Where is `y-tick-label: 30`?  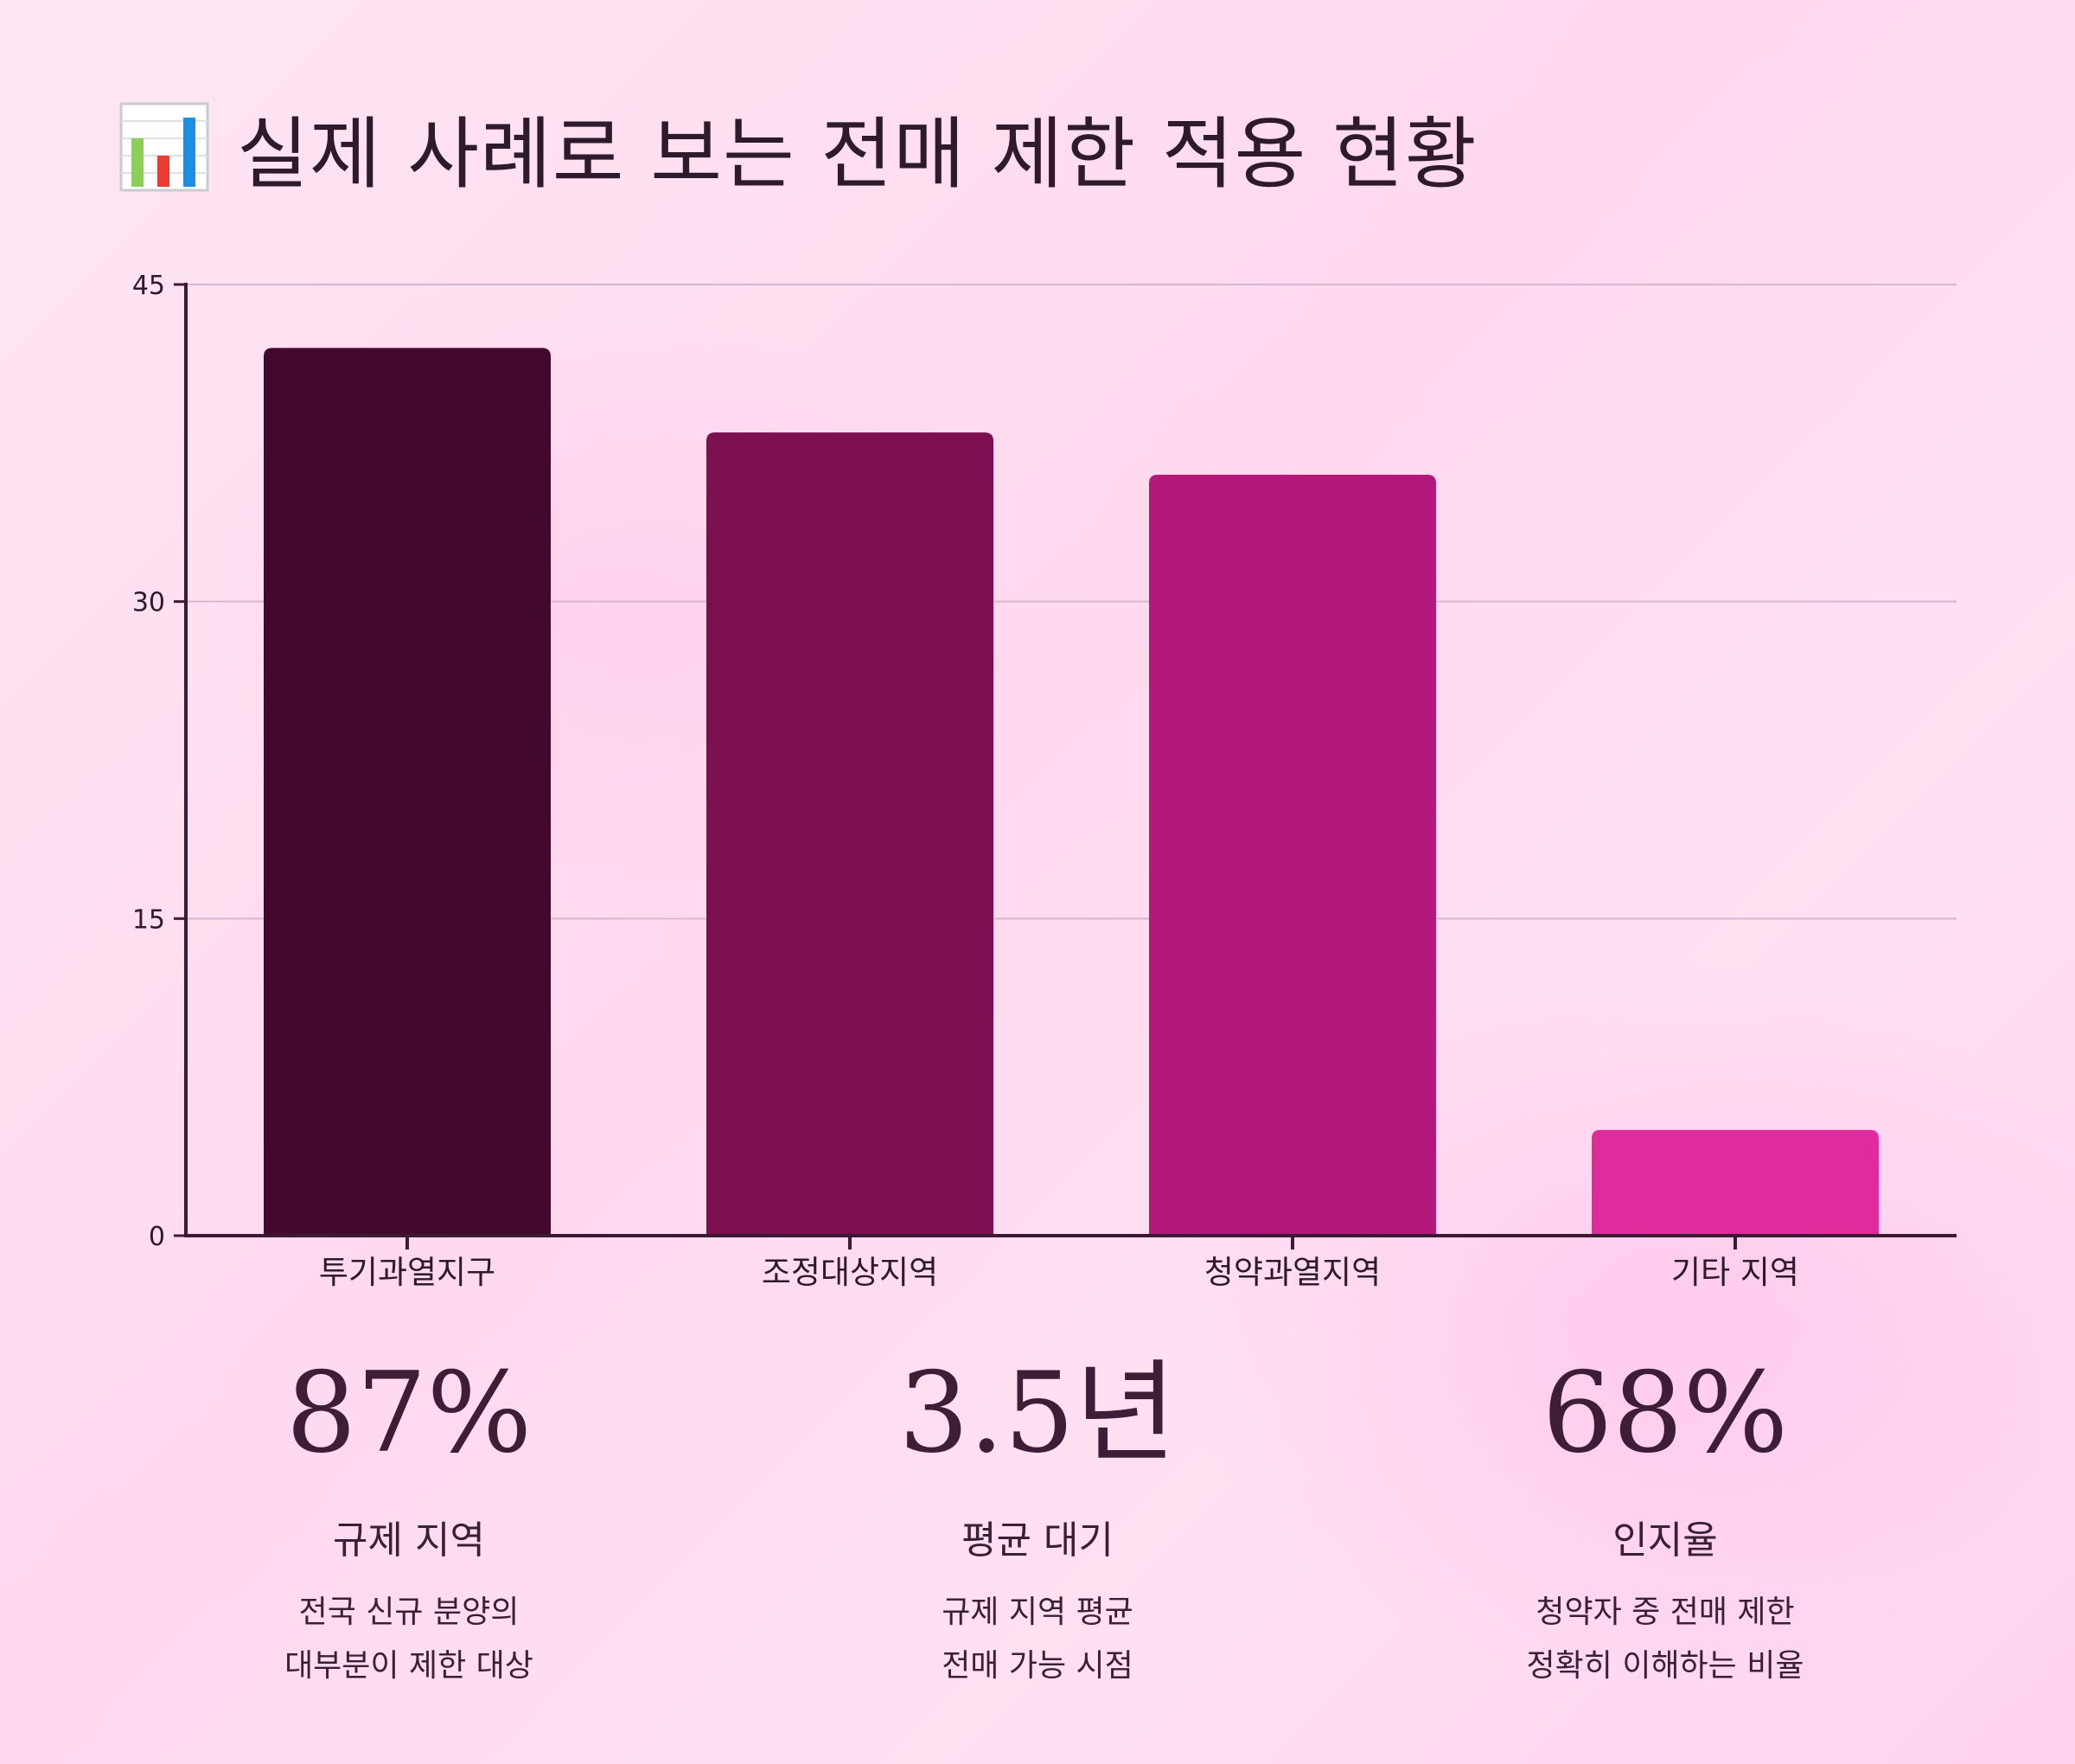
y-tick-label: 30 is located at coordinates (148, 603).